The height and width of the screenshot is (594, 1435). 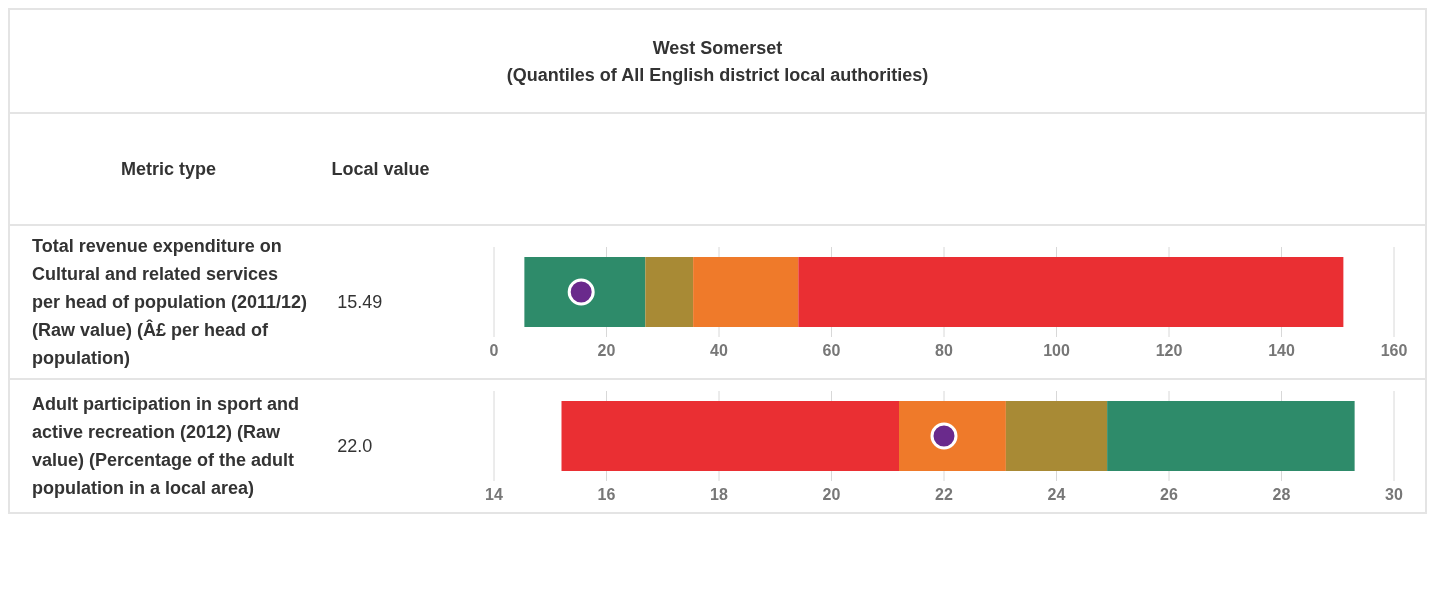 I want to click on x-tick-label: 80, so click(x=944, y=351).